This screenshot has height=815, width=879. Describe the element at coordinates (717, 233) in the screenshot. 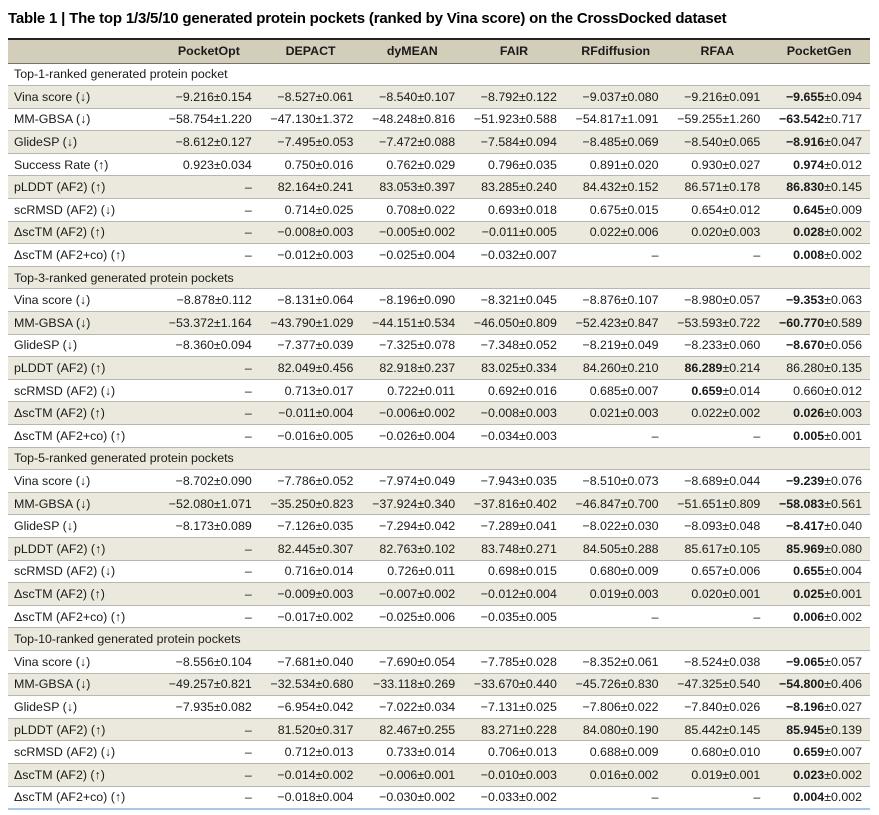

I see `value-cell: 0.020±0.003` at that location.